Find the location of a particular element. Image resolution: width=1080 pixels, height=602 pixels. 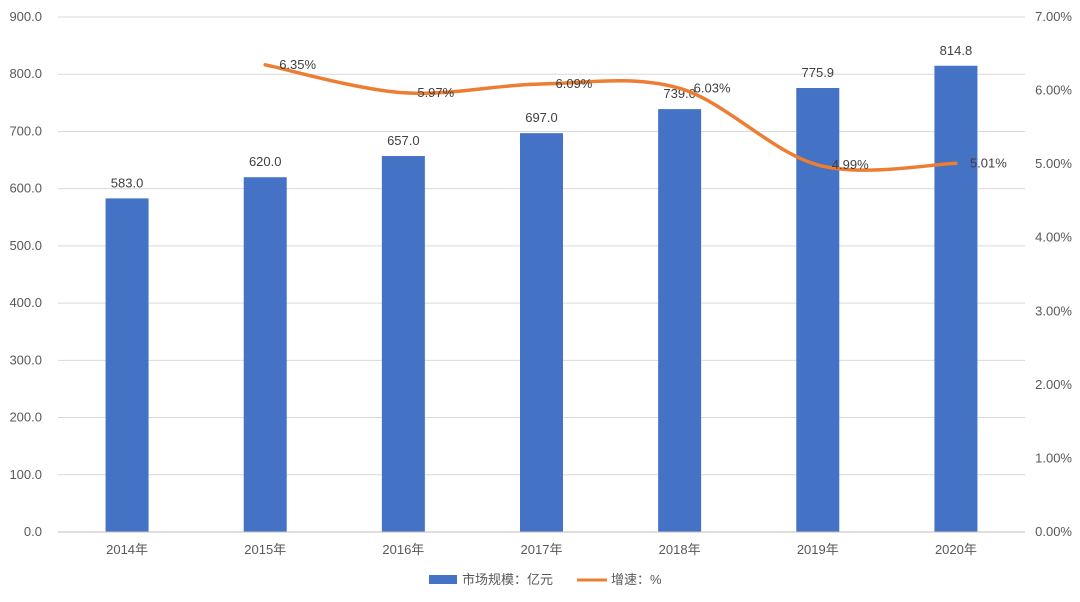

x-tick-label: 2017年 is located at coordinates (542, 549).